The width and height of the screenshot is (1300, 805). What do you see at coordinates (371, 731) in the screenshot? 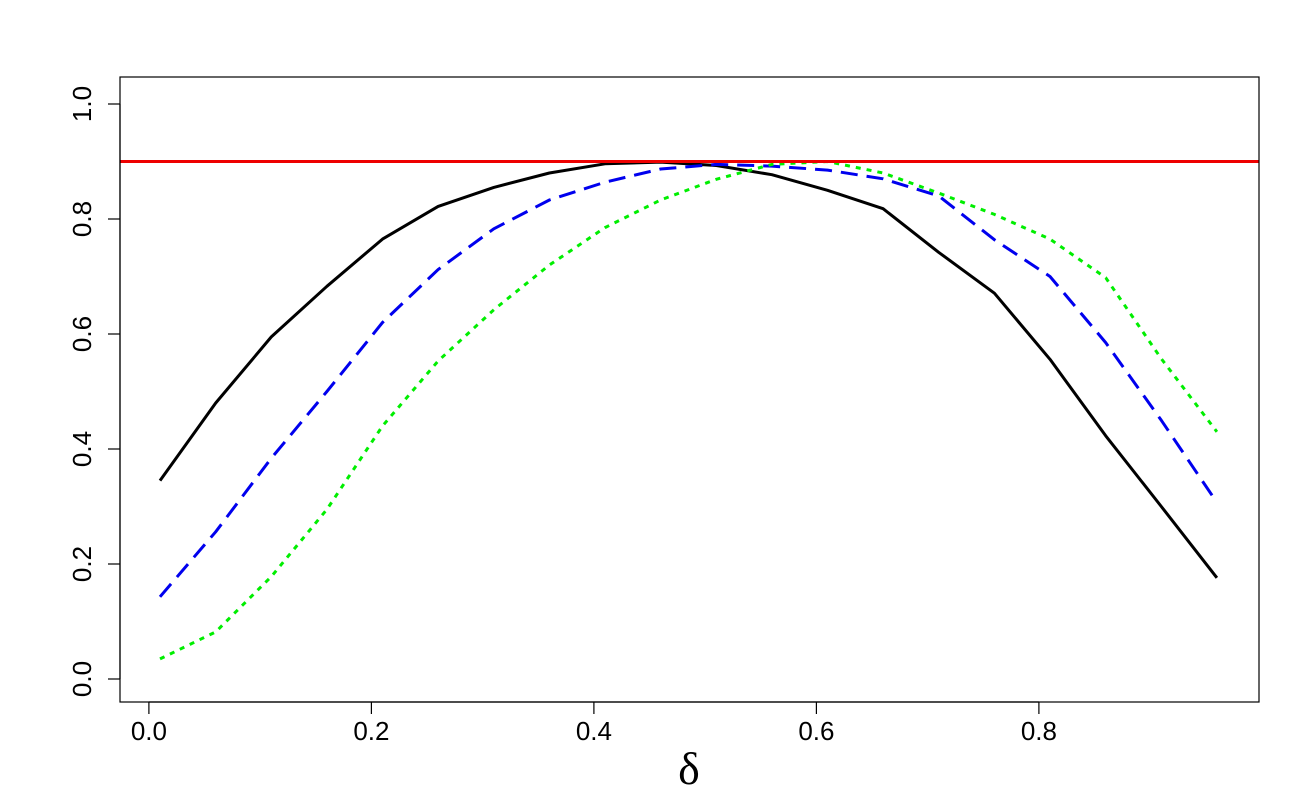
I see `x-tick-label: 0.2` at bounding box center [371, 731].